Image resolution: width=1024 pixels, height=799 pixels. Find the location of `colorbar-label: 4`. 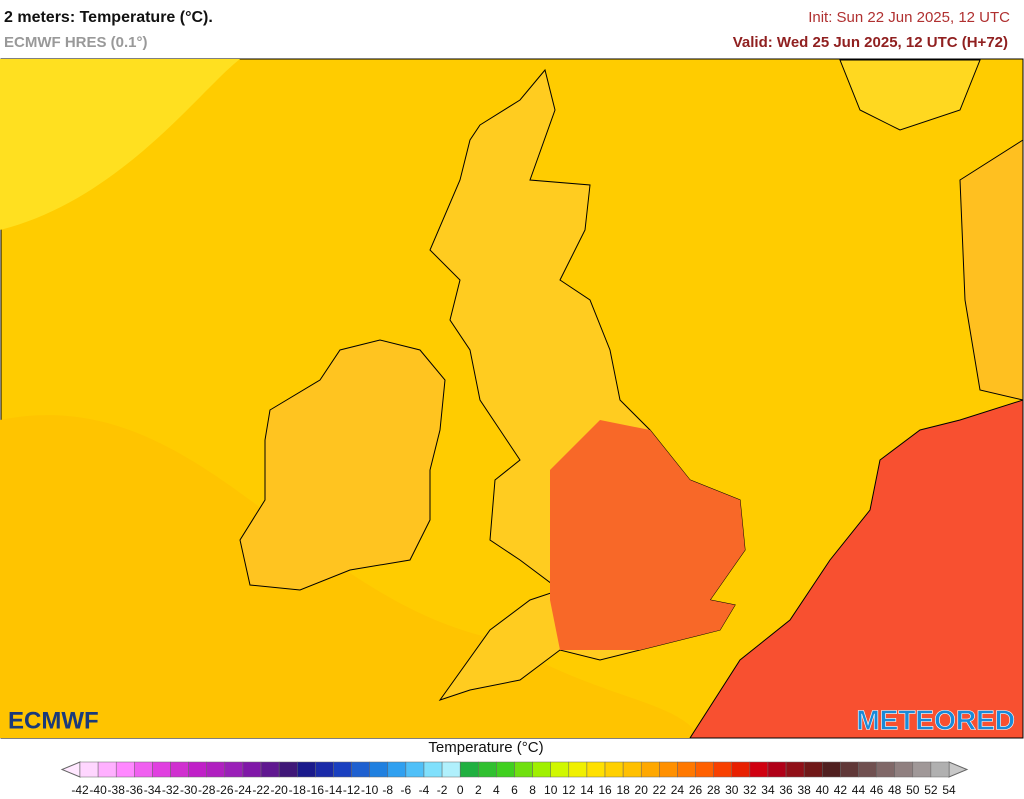

colorbar-label: 4 is located at coordinates (496, 790).